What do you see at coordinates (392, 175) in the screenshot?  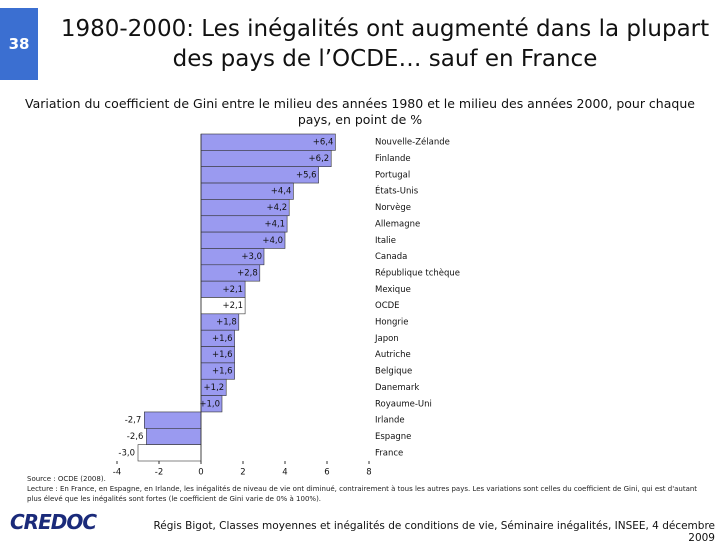 I see `category-label: Portugal` at bounding box center [392, 175].